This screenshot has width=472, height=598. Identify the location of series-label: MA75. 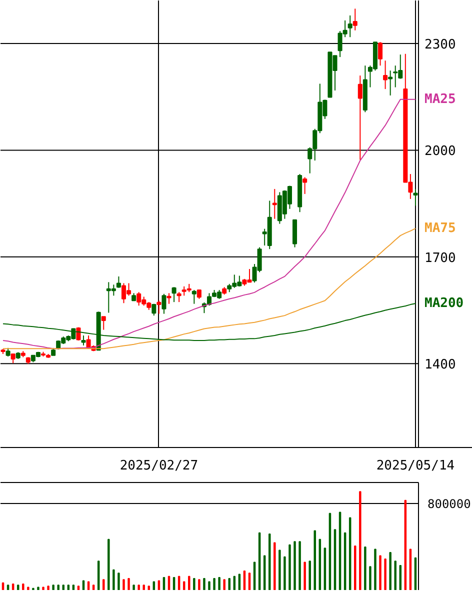
(440, 228).